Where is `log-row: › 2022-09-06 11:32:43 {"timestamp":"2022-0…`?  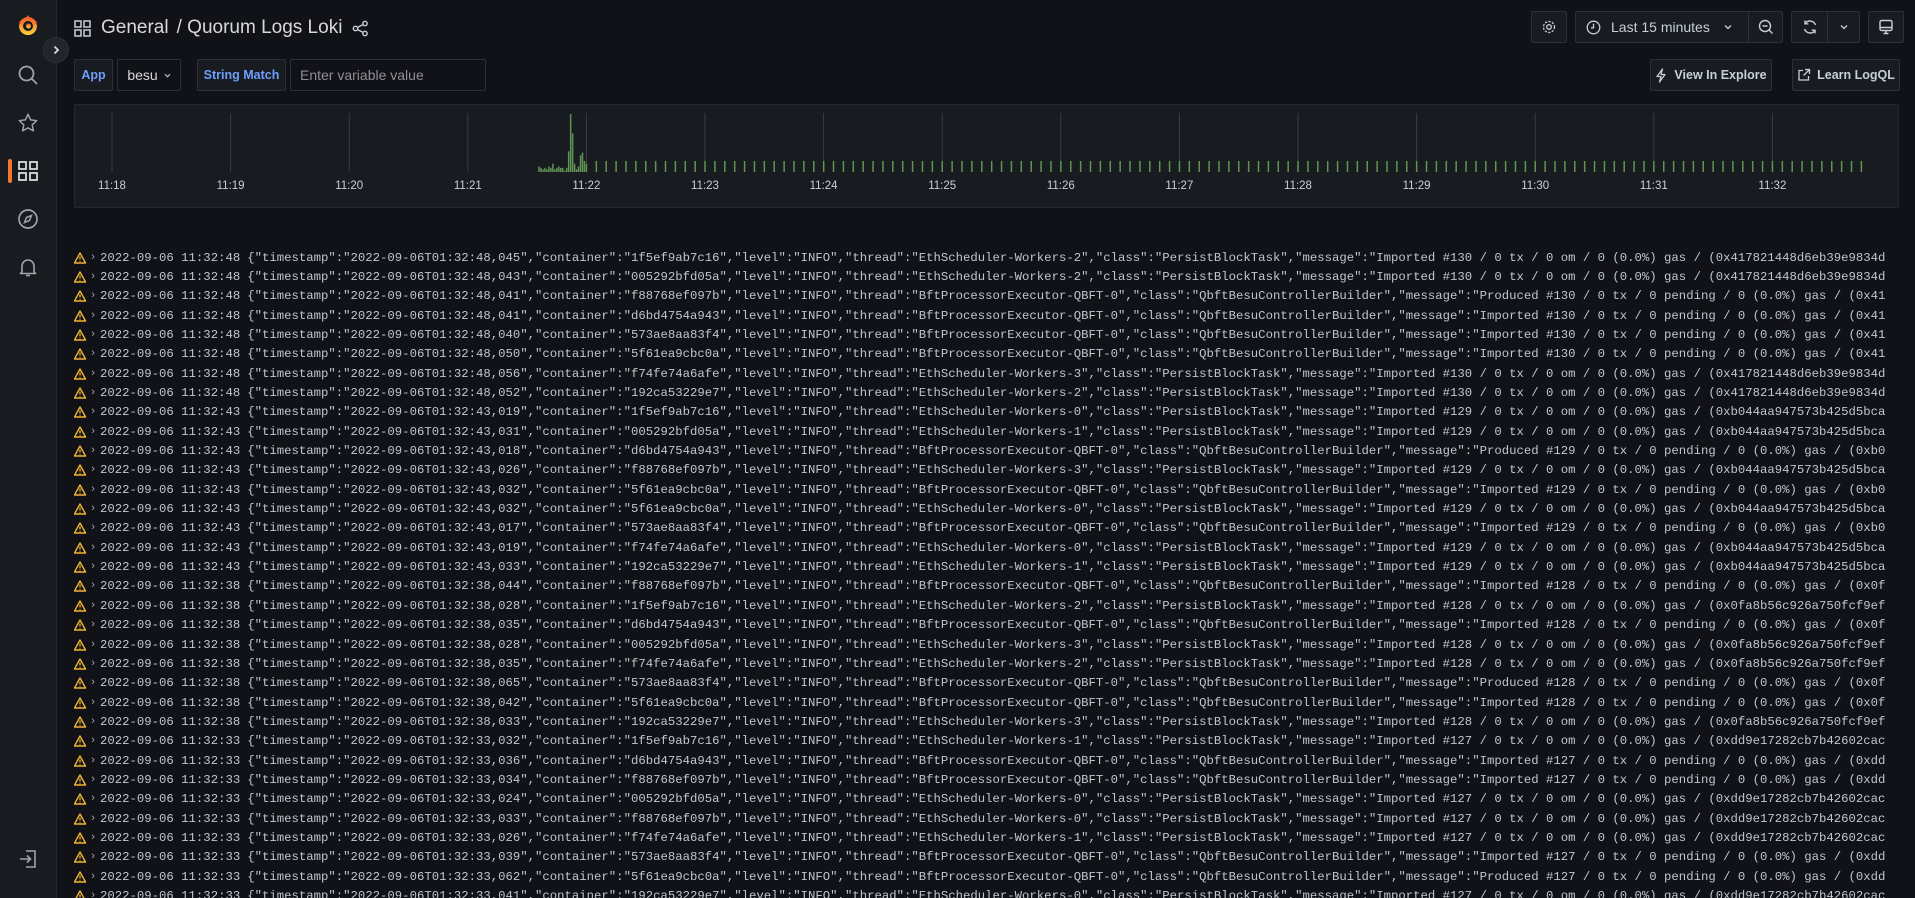 log-row: › 2022-09-06 11:32:43 {"timestamp":"2022-0… is located at coordinates (986, 431).